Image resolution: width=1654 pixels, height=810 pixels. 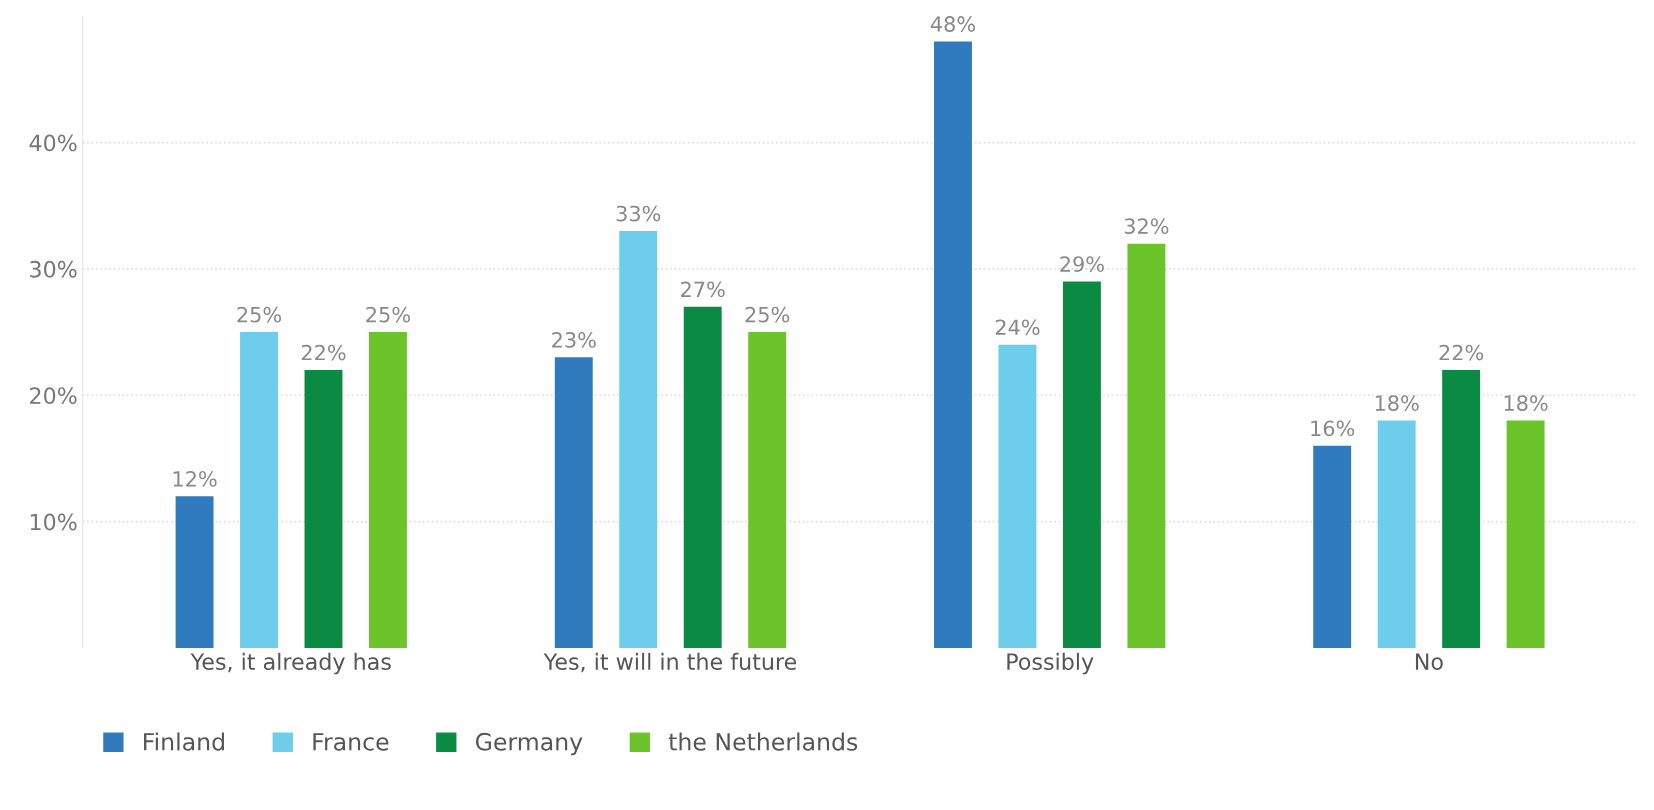 I want to click on data-label: 12%, so click(x=195, y=479).